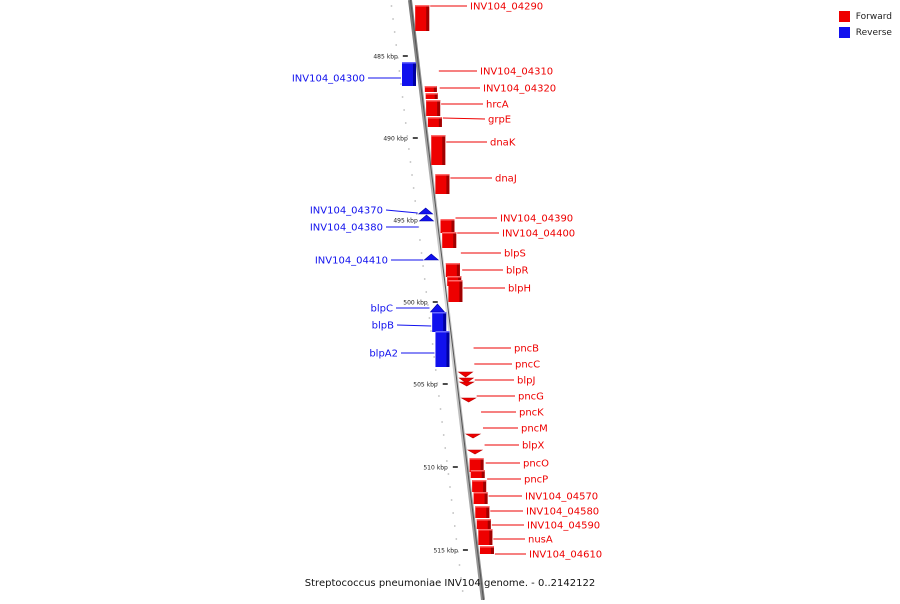  I want to click on gene-label: pncC, so click(527, 365).